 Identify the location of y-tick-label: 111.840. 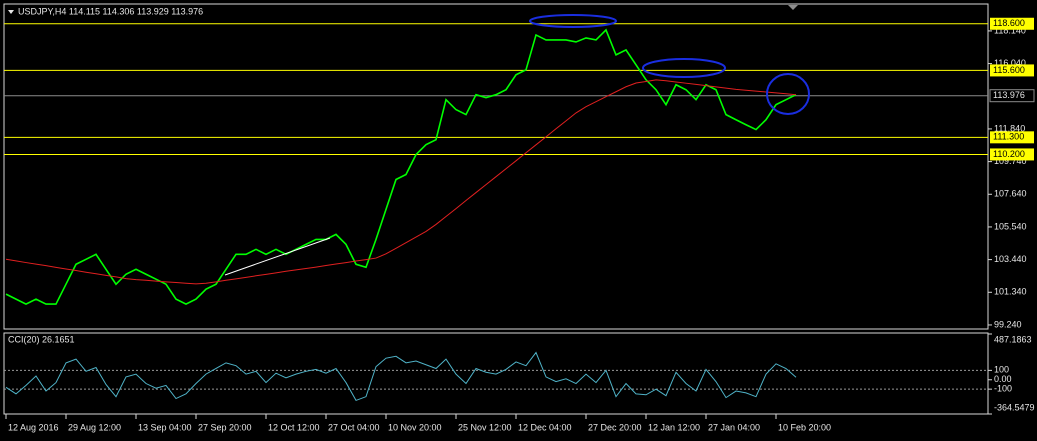
(1009, 128).